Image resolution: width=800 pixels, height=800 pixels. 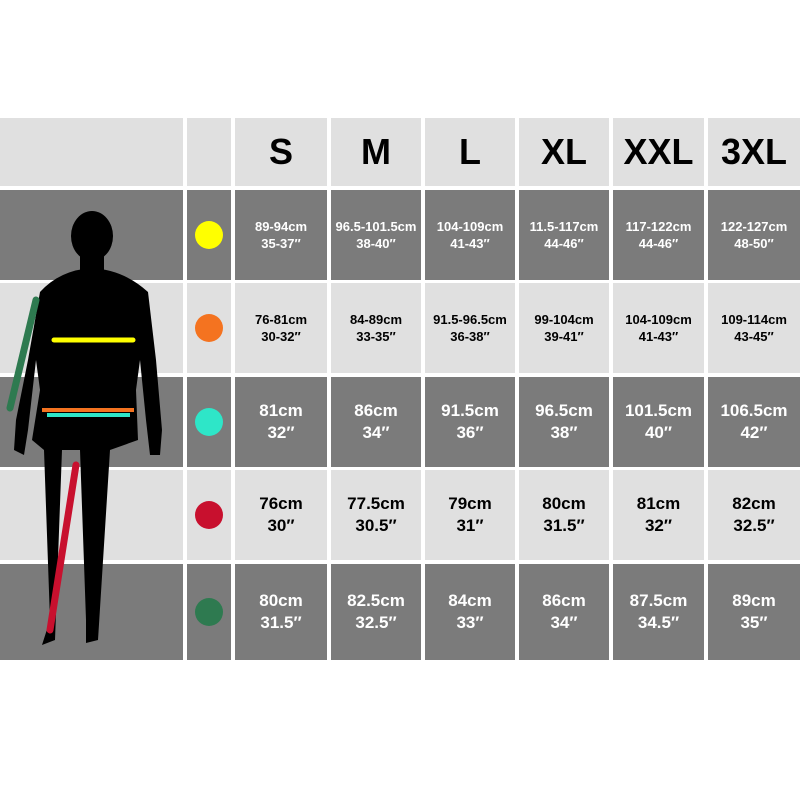 What do you see at coordinates (754, 622) in the screenshot?
I see `inches-value: 35″` at bounding box center [754, 622].